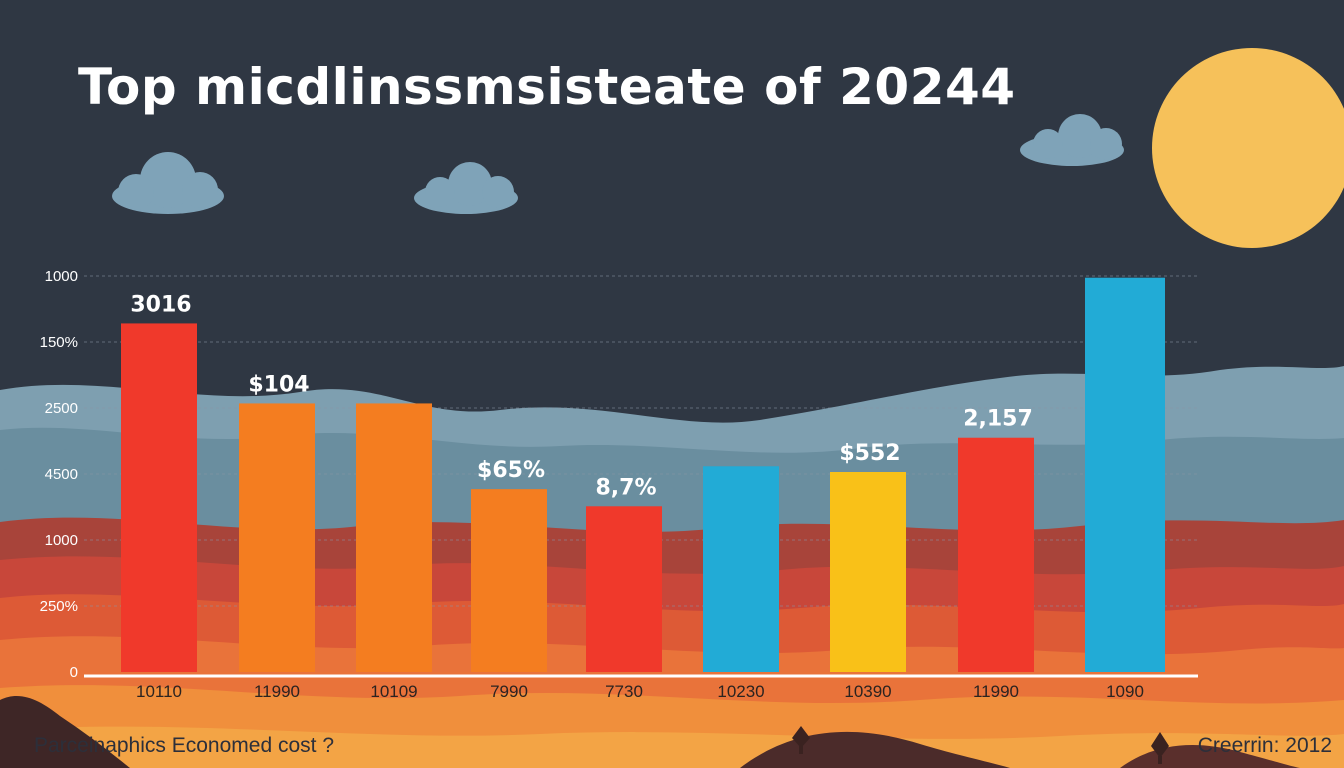 This screenshot has height=768, width=1344. Describe the element at coordinates (1248, 148) in the screenshot. I see `sun-icon` at that location.